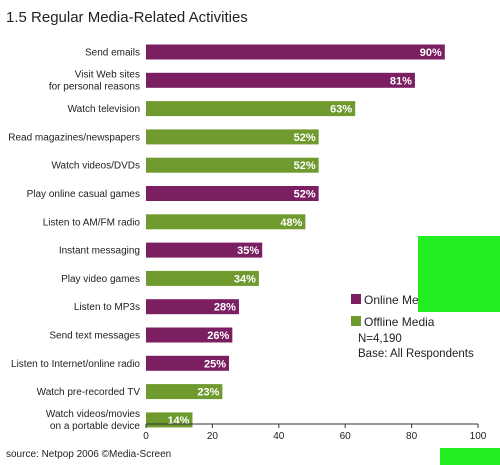  What do you see at coordinates (380, 339) in the screenshot?
I see `chart-note: N=4,190` at bounding box center [380, 339].